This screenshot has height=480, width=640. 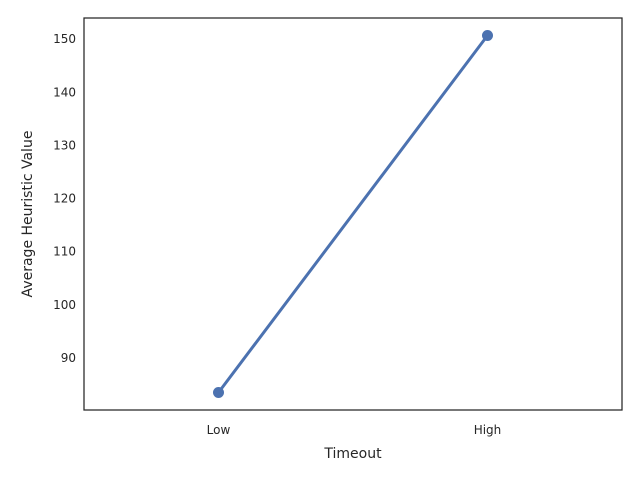 What do you see at coordinates (488, 430) in the screenshot?
I see `x-tick-label: High` at bounding box center [488, 430].